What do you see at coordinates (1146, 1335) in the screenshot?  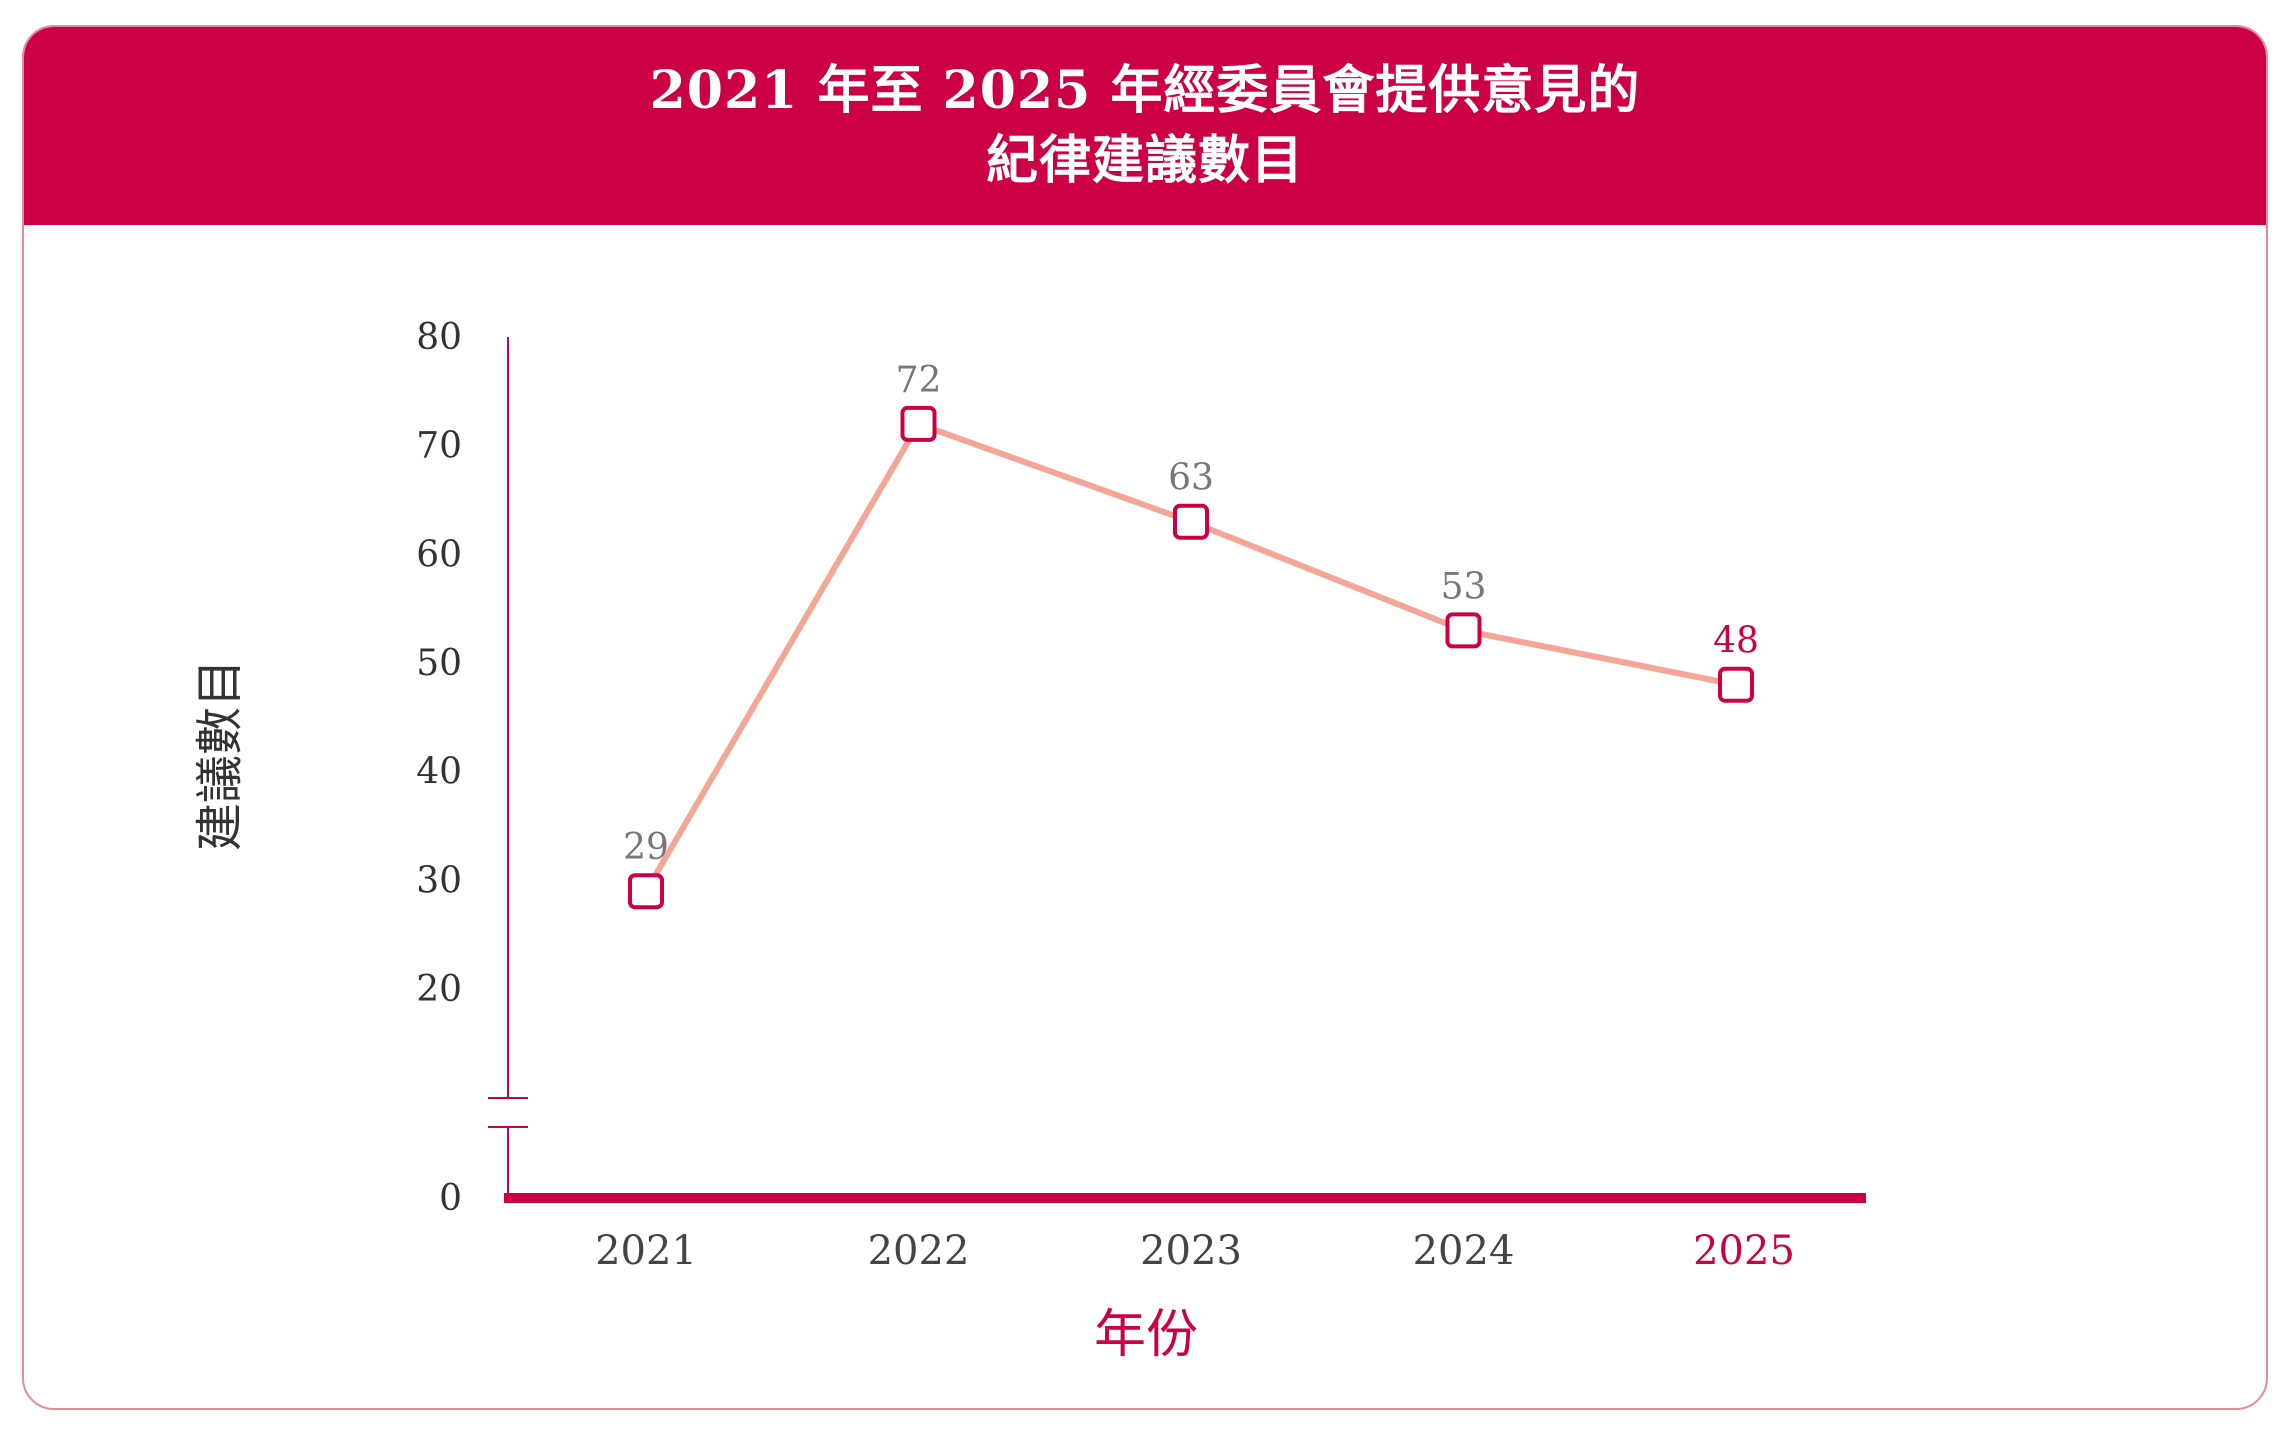 I see `x-axis-title: 年份` at bounding box center [1146, 1335].